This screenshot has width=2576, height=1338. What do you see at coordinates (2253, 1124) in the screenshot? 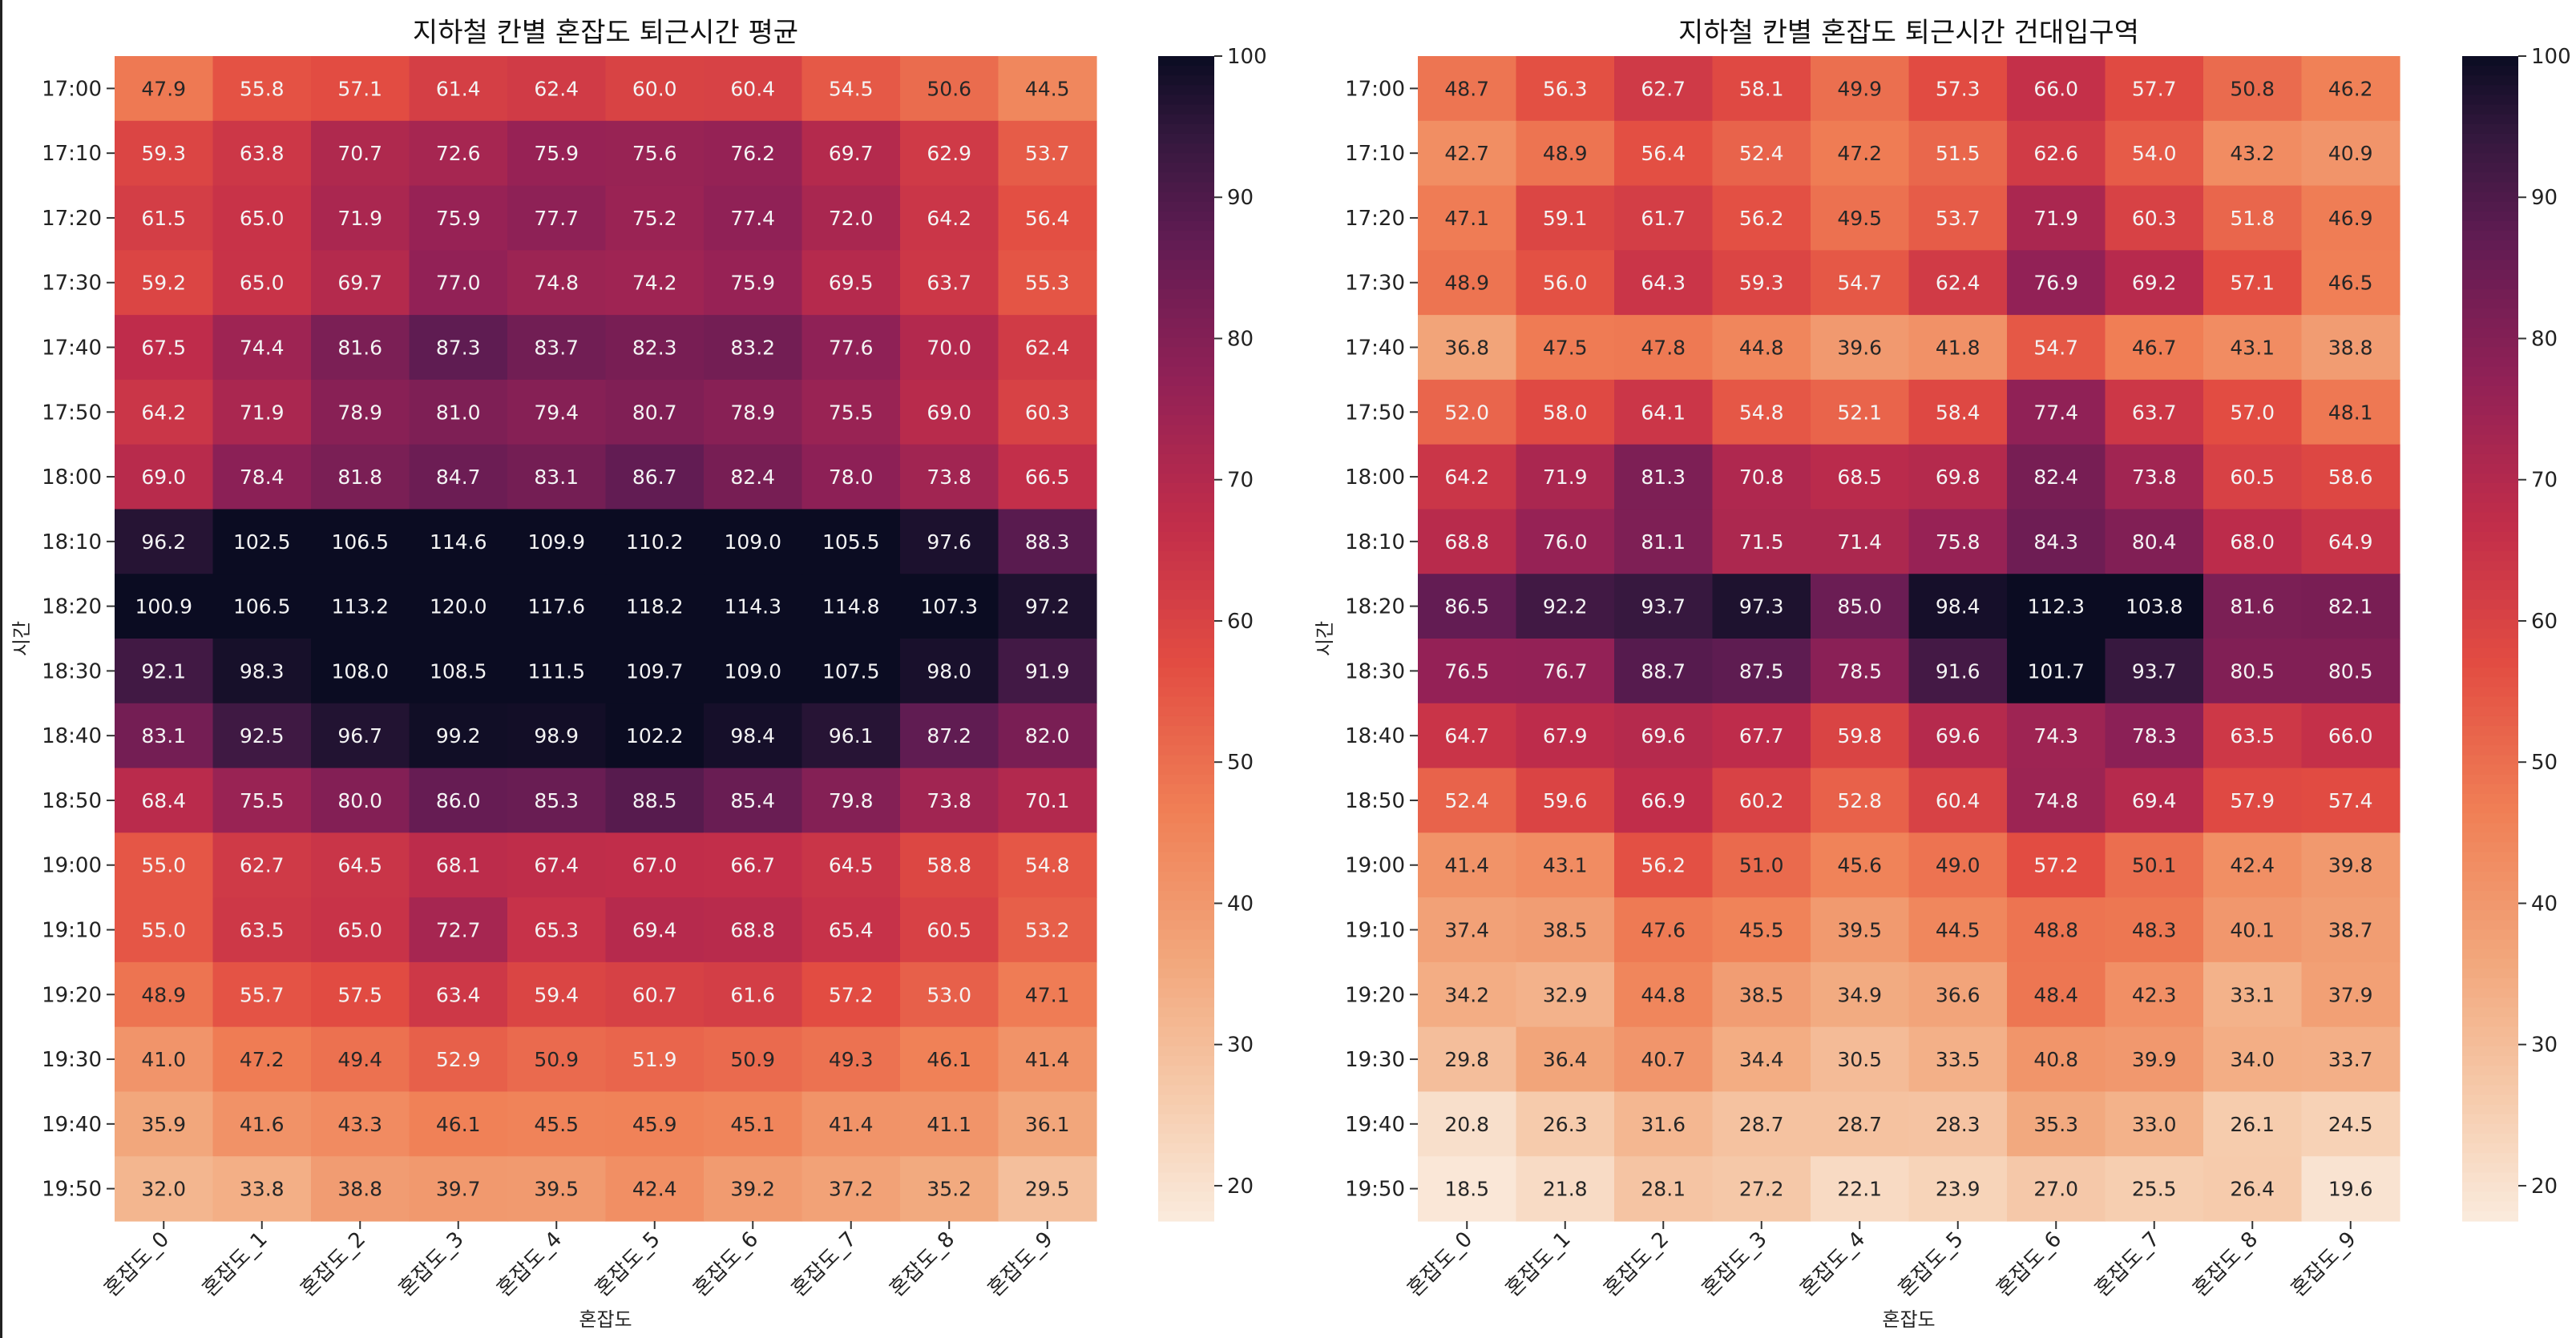
I see `right-cell-r16-c8` at bounding box center [2253, 1124].